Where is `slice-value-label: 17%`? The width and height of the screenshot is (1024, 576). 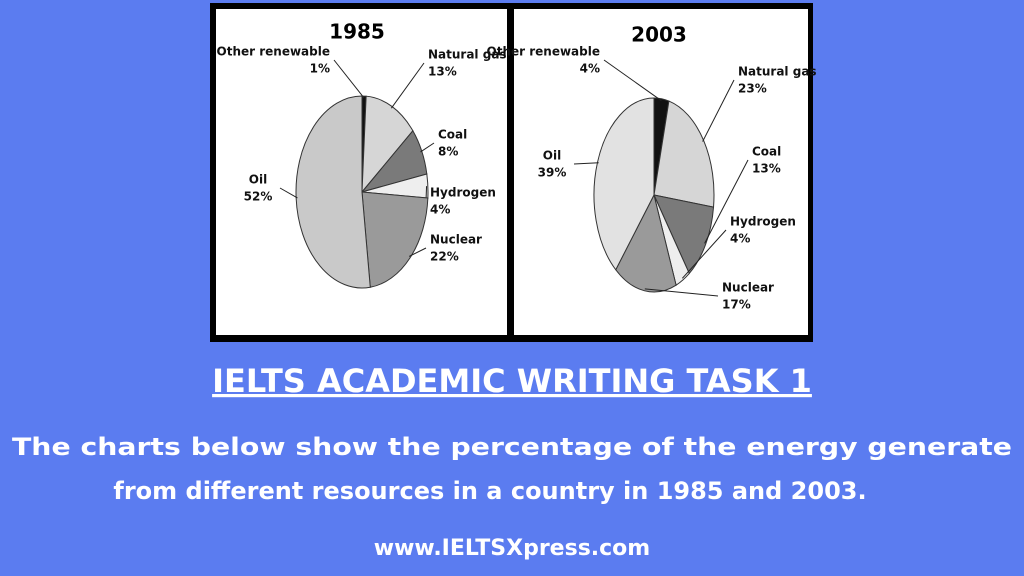
slice-value-label: 17% is located at coordinates (736, 305).